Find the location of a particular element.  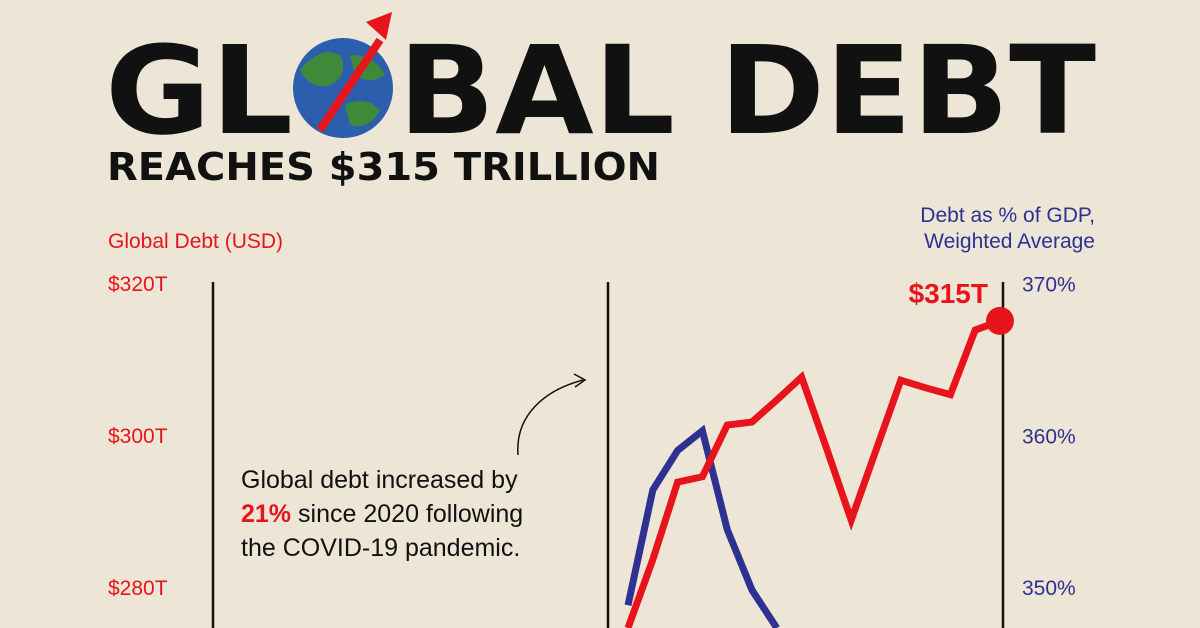

annotation: the COVID-19 pandemic. is located at coordinates (380, 548).